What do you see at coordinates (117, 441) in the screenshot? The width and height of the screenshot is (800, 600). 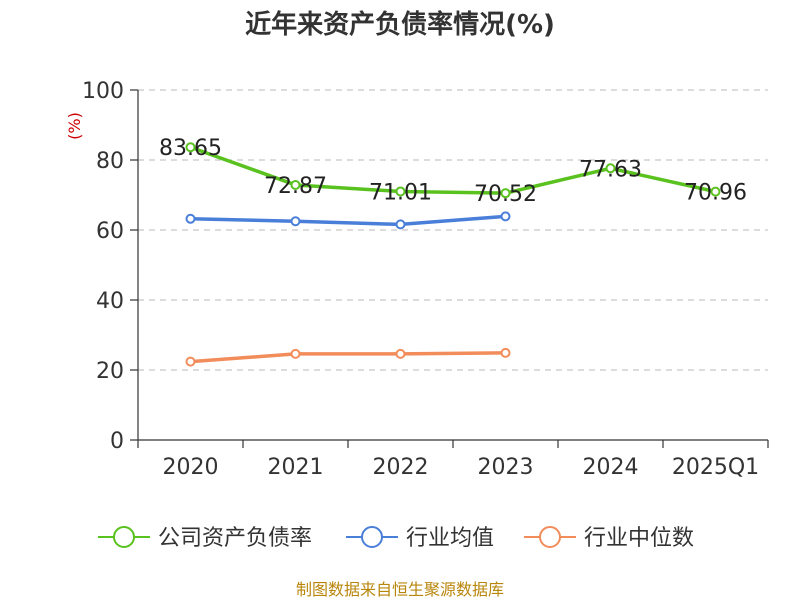 I see `y-tick-label: 0` at bounding box center [117, 441].